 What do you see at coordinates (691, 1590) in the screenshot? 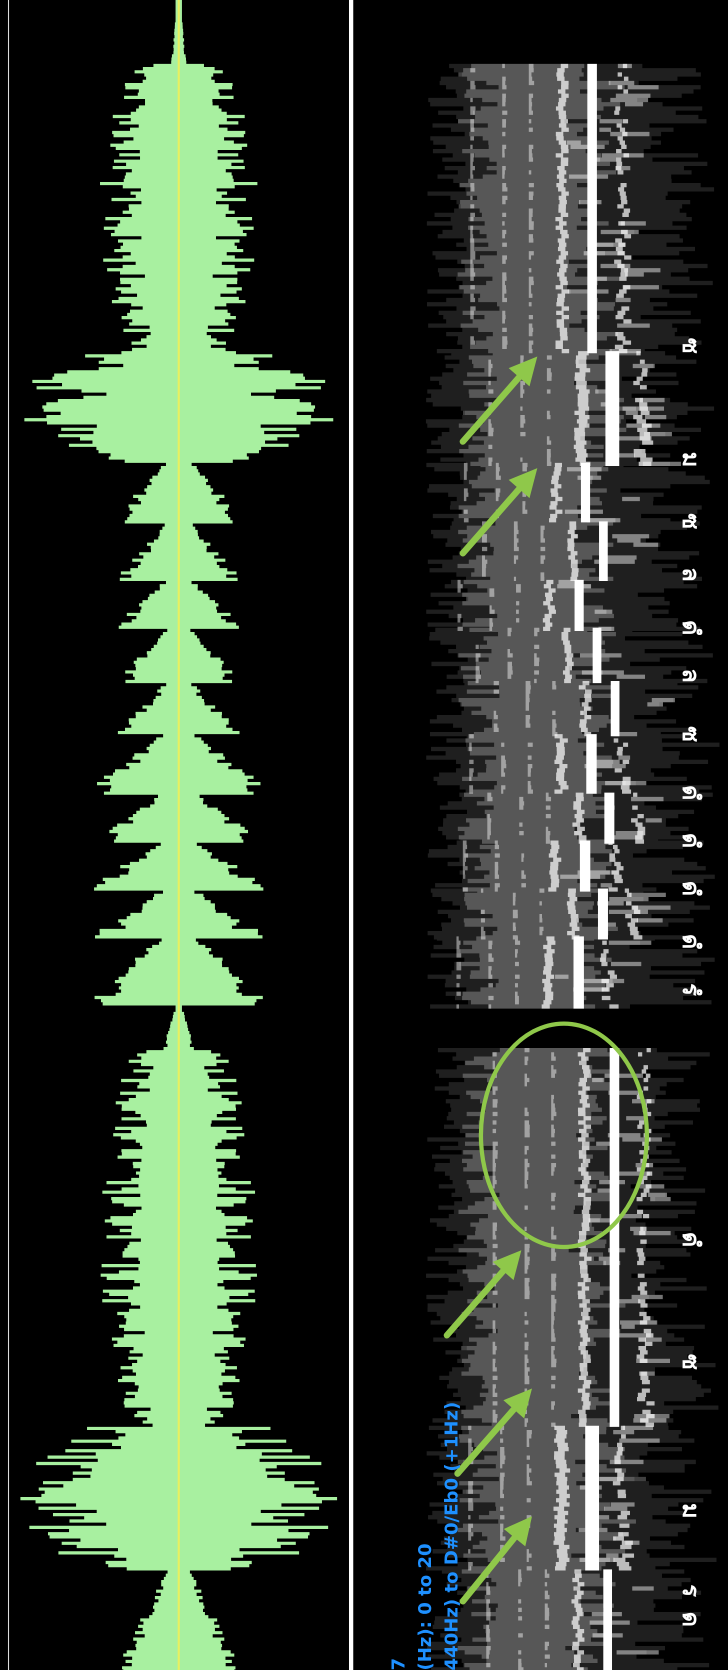
I see `note-label: ร` at bounding box center [691, 1590].